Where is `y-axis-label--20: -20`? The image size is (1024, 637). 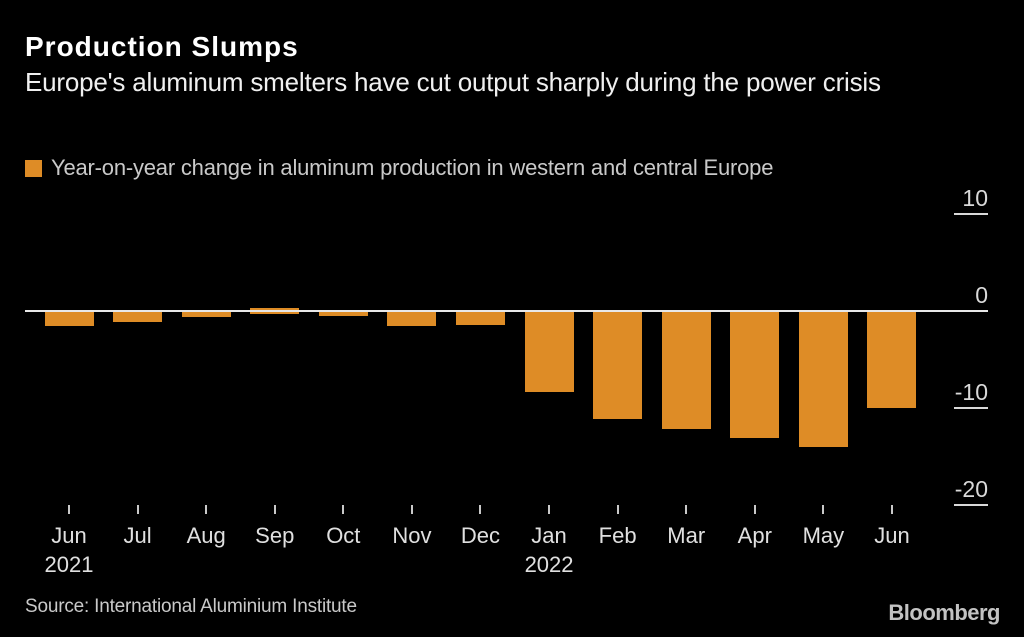
y-axis-label--20: -20 is located at coordinates (971, 489).